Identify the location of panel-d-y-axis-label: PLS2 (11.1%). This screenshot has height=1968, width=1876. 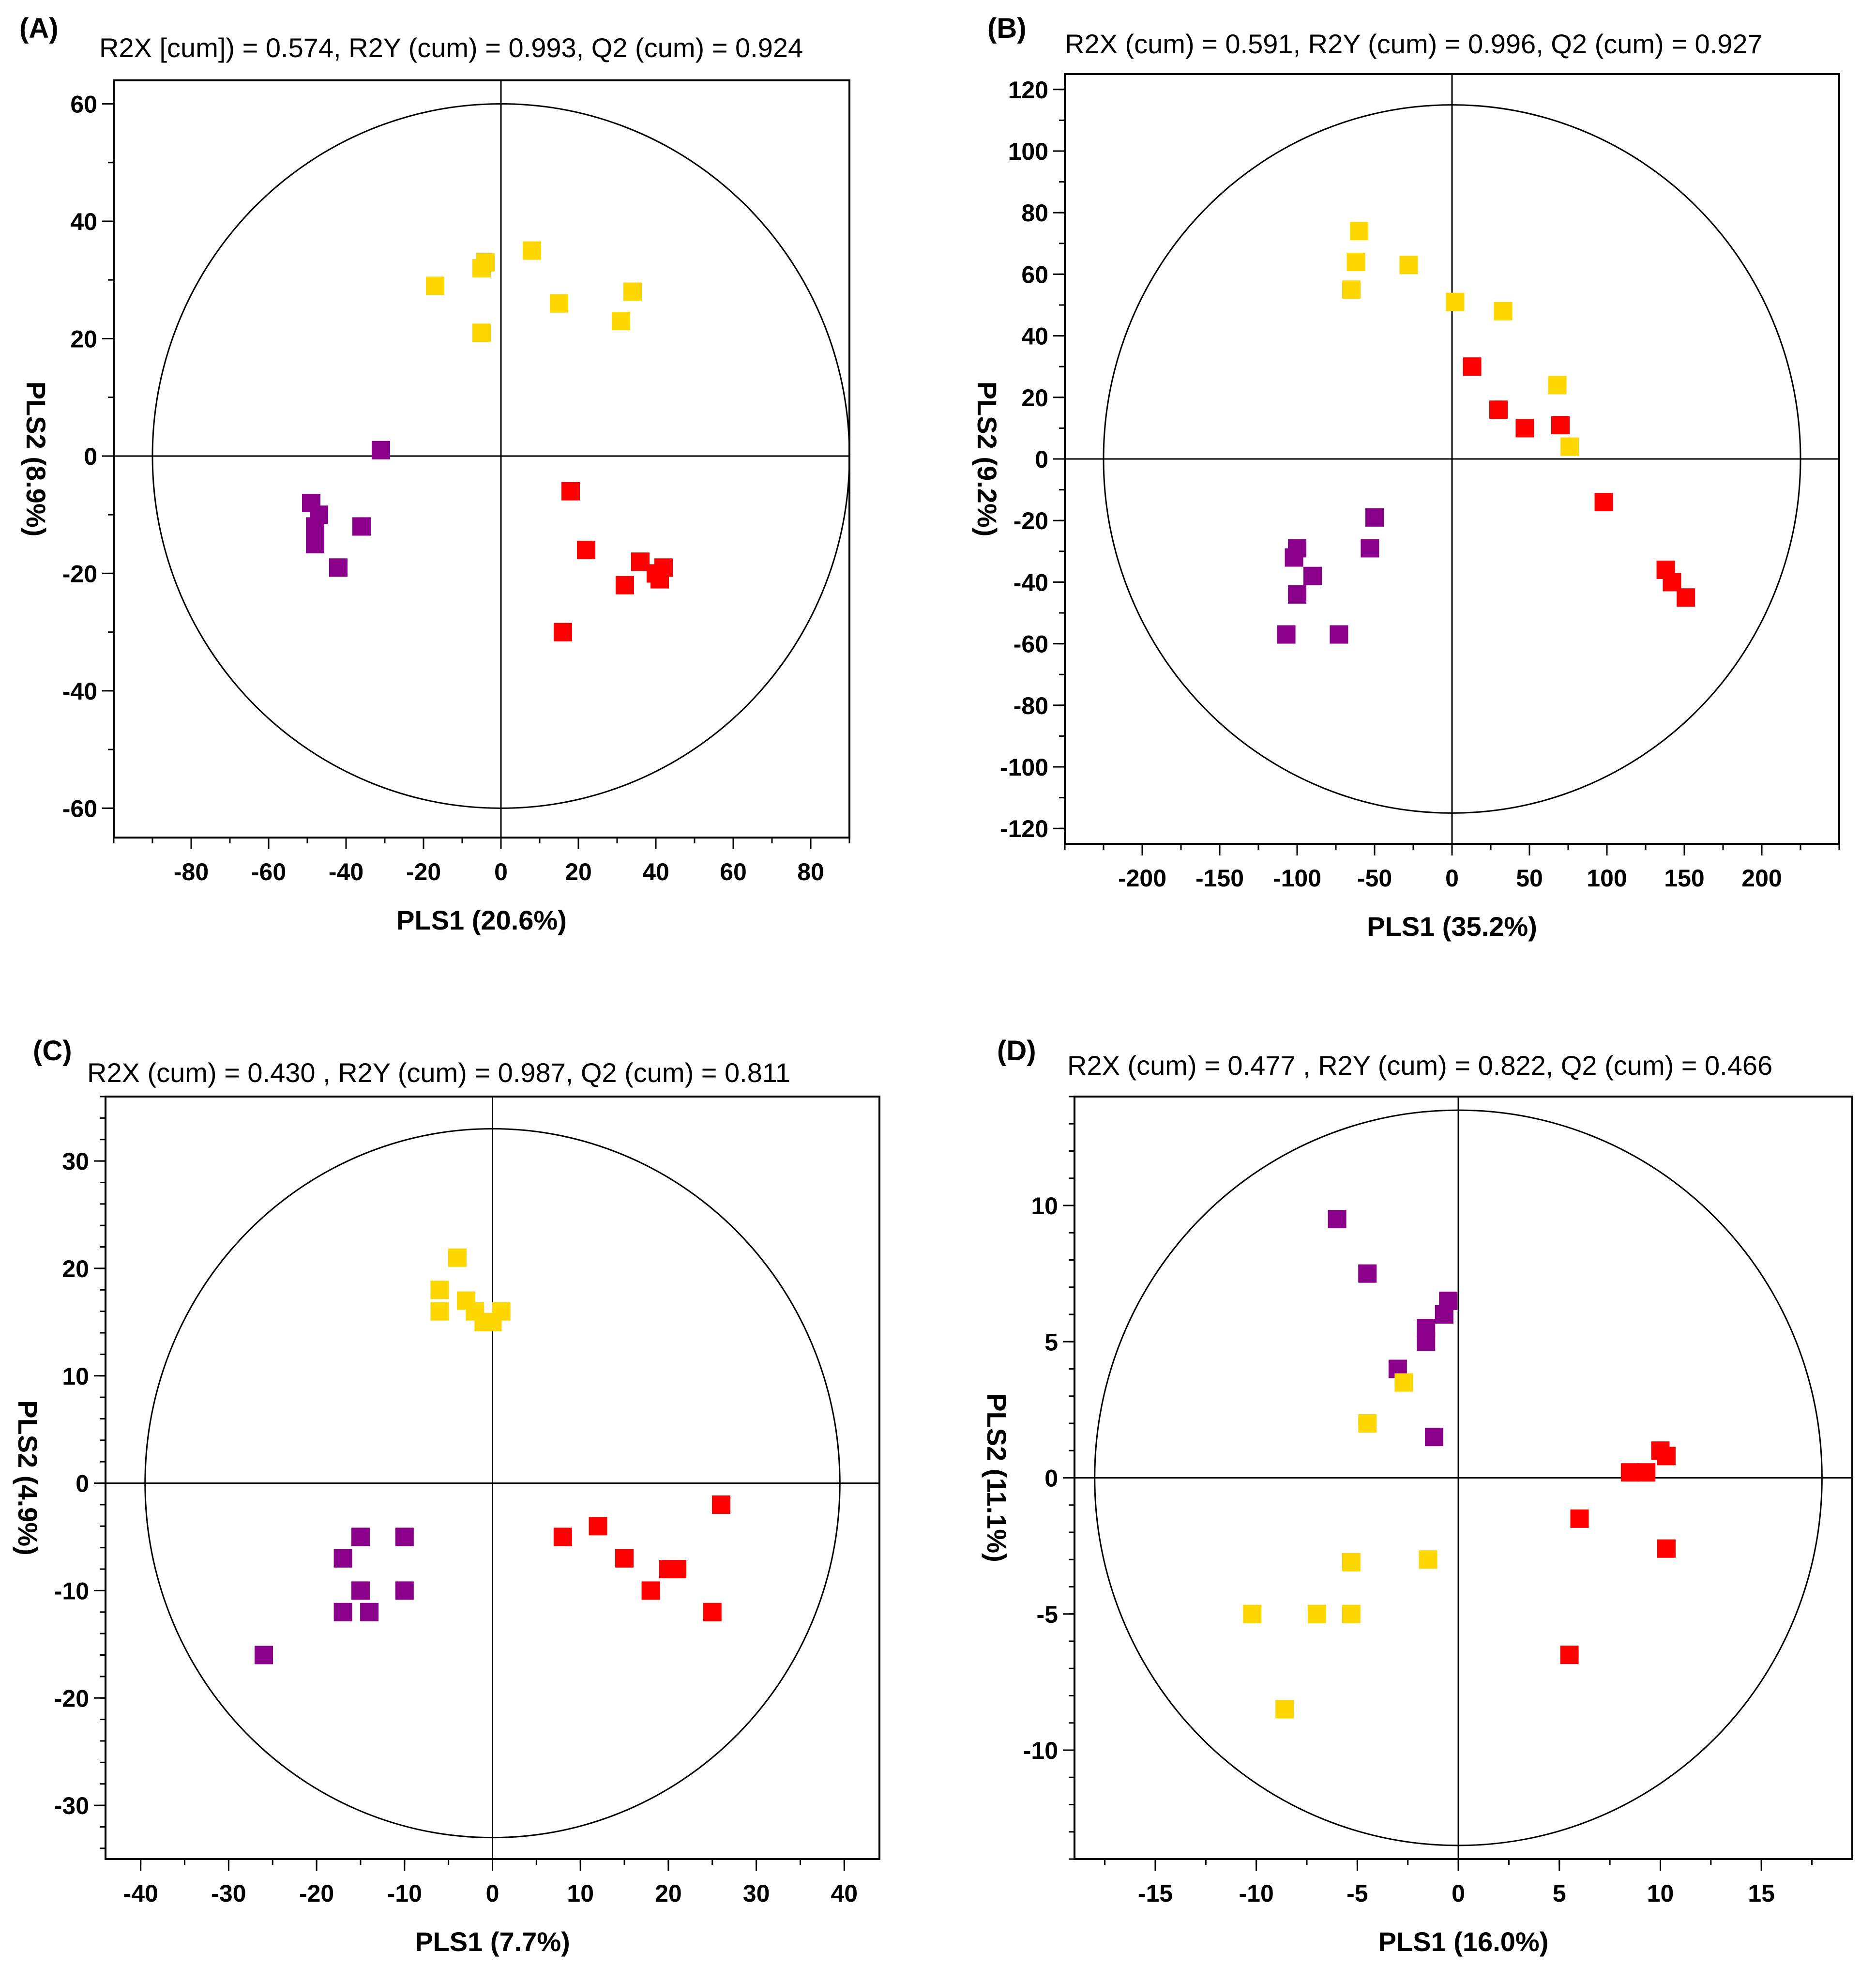
(997, 1477).